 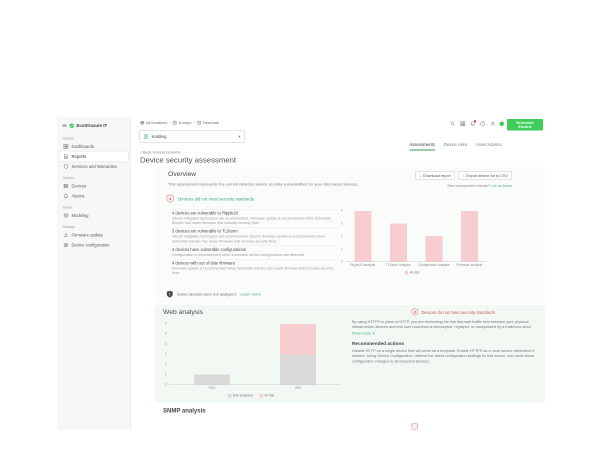 What do you see at coordinates (170, 294) in the screenshot?
I see `not-analyzed-glyph: !` at bounding box center [170, 294].